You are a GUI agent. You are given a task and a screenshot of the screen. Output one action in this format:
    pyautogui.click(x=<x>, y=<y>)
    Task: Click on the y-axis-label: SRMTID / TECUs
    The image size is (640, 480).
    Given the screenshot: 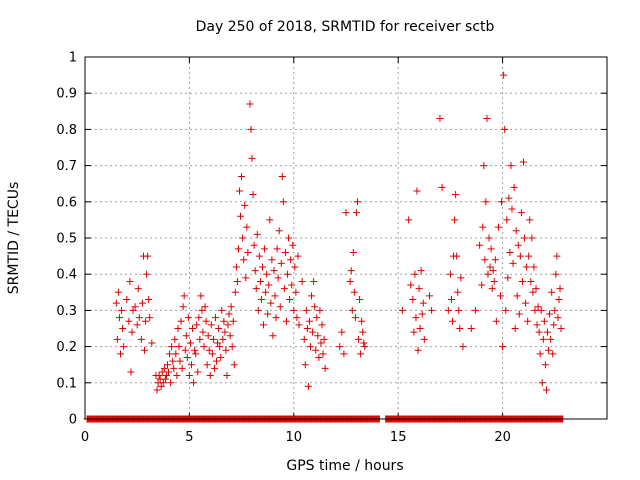 What is the action you would take?
    pyautogui.click(x=14, y=238)
    